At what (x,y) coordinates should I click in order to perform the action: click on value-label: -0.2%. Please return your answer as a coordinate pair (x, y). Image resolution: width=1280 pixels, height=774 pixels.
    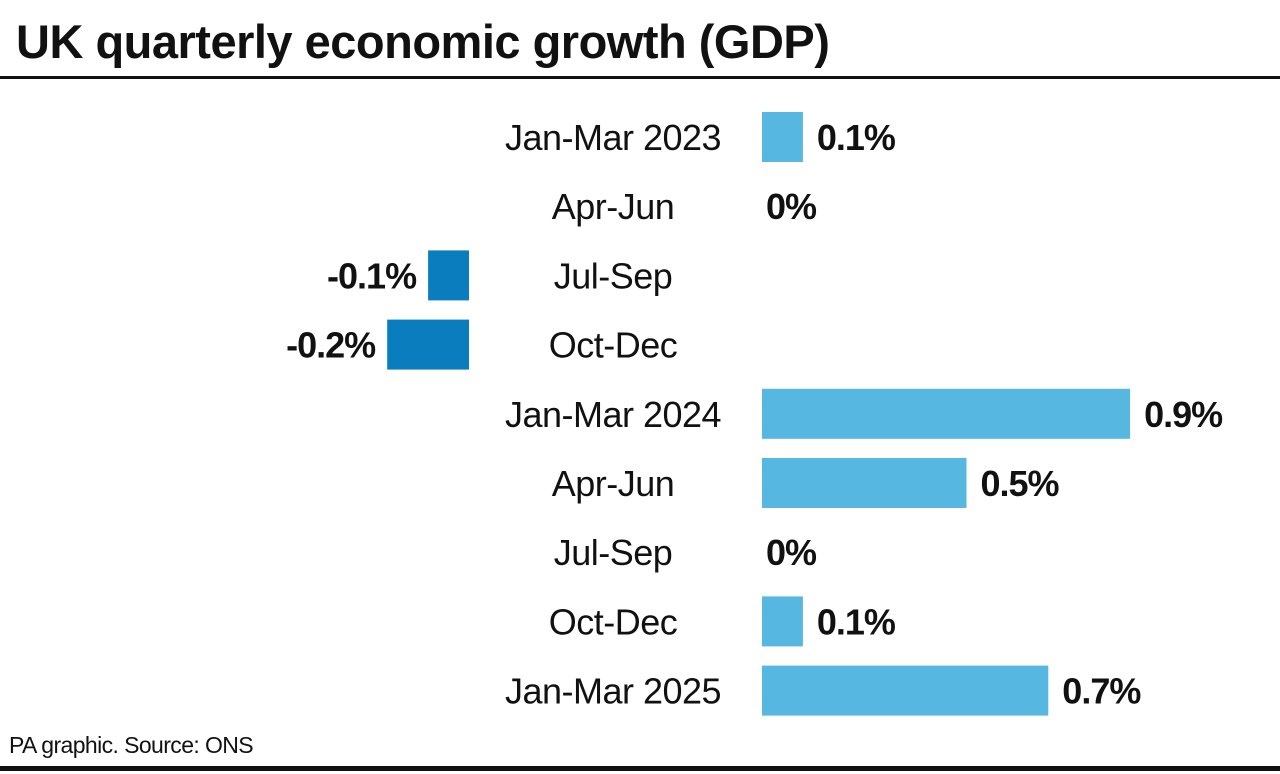
    Looking at the image, I should click on (331, 345).